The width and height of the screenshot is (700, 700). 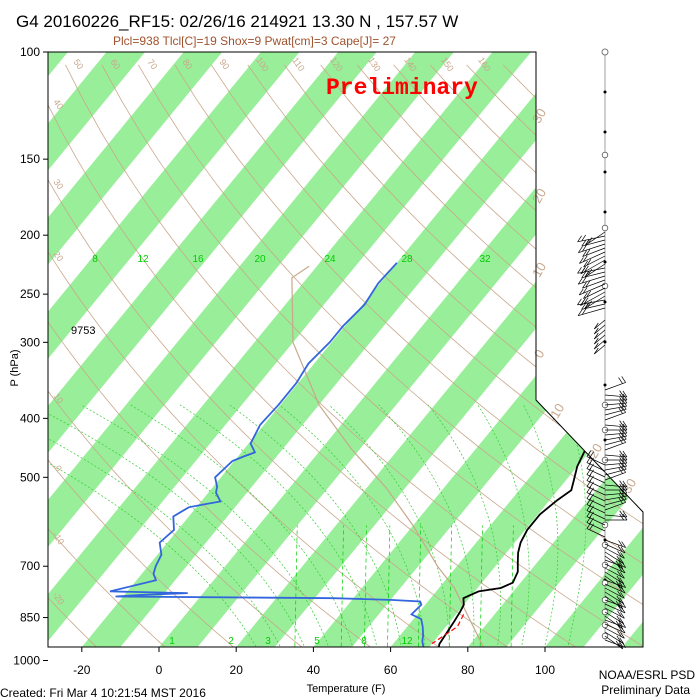 I want to click on mixing-ratio-bottom-label: 8, so click(x=364, y=641).